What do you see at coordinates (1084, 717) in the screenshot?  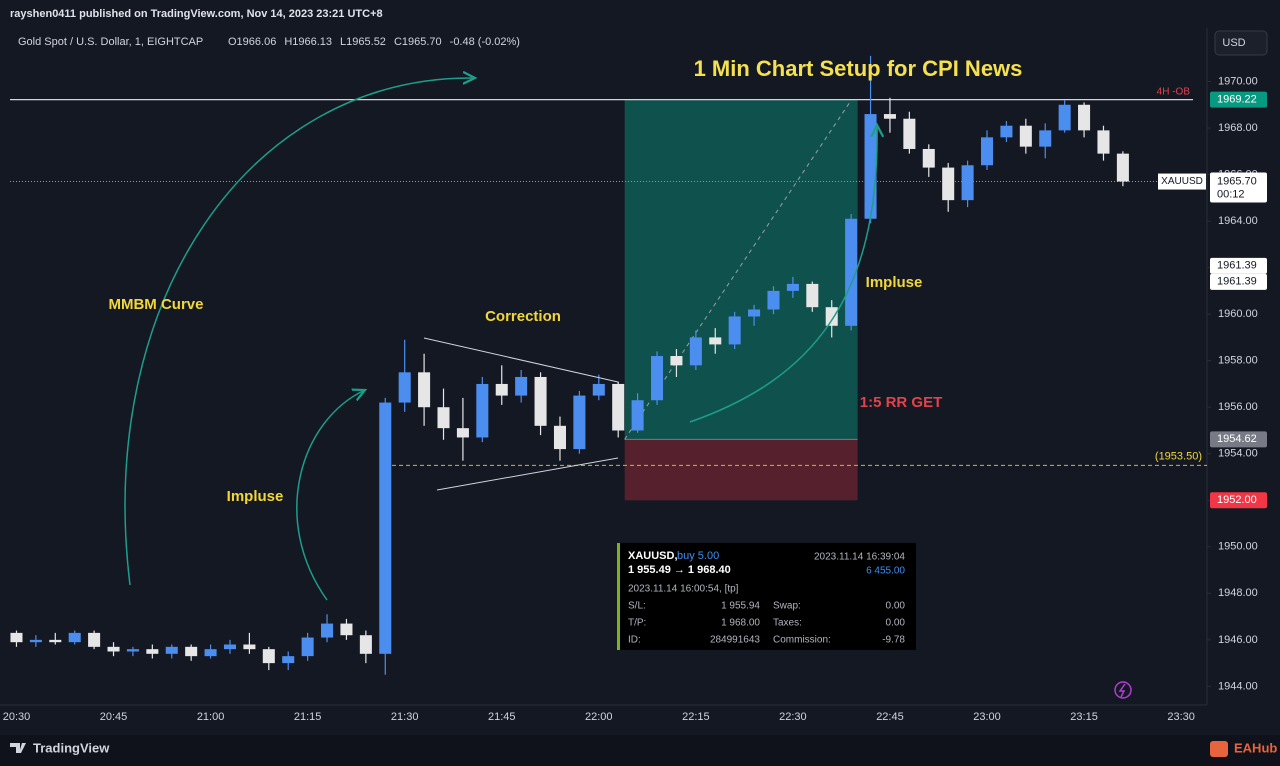 I see `x-tick-label: 23:15` at bounding box center [1084, 717].